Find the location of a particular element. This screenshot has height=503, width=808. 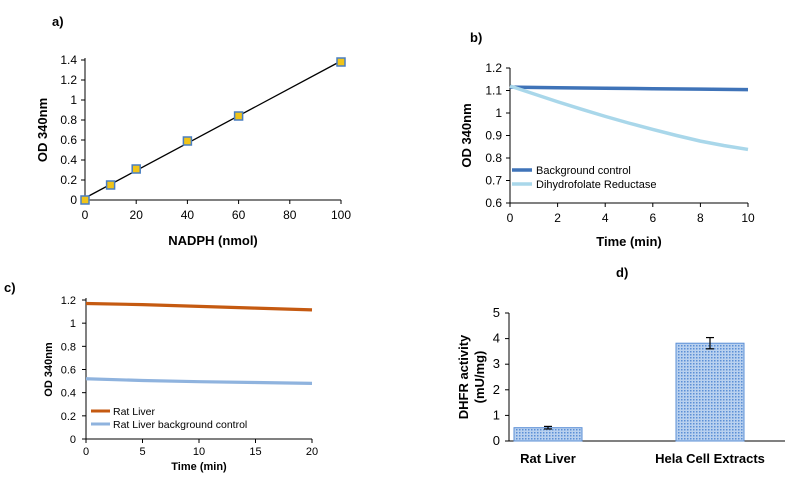

category-label: Hela Cell Extracts is located at coordinates (710, 458).